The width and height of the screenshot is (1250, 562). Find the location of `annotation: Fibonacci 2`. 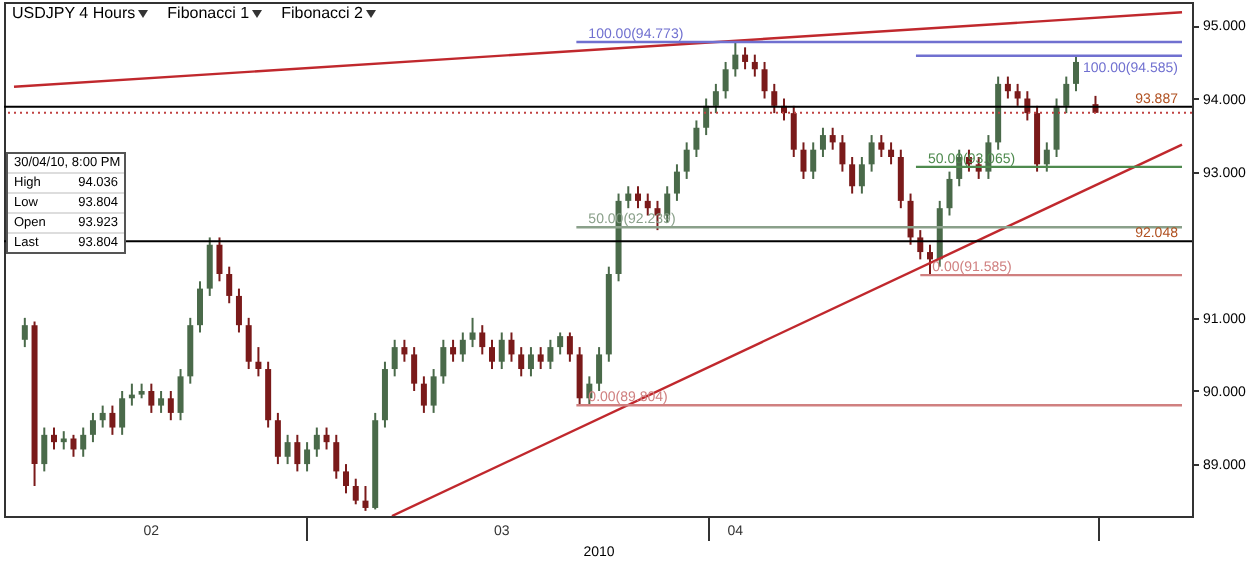

annotation: Fibonacci 2 is located at coordinates (322, 13).